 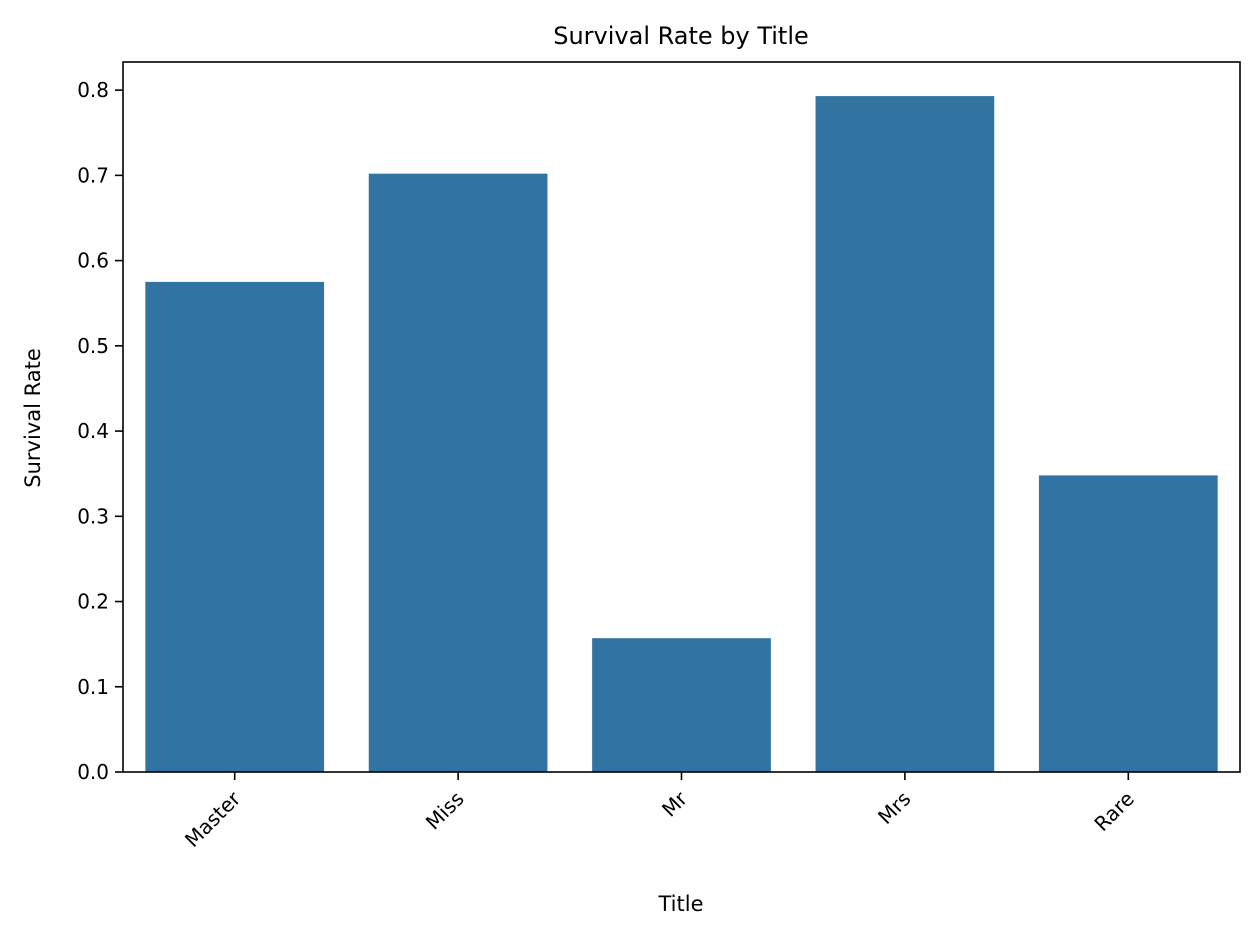 I want to click on bar-mrs, so click(x=905, y=434).